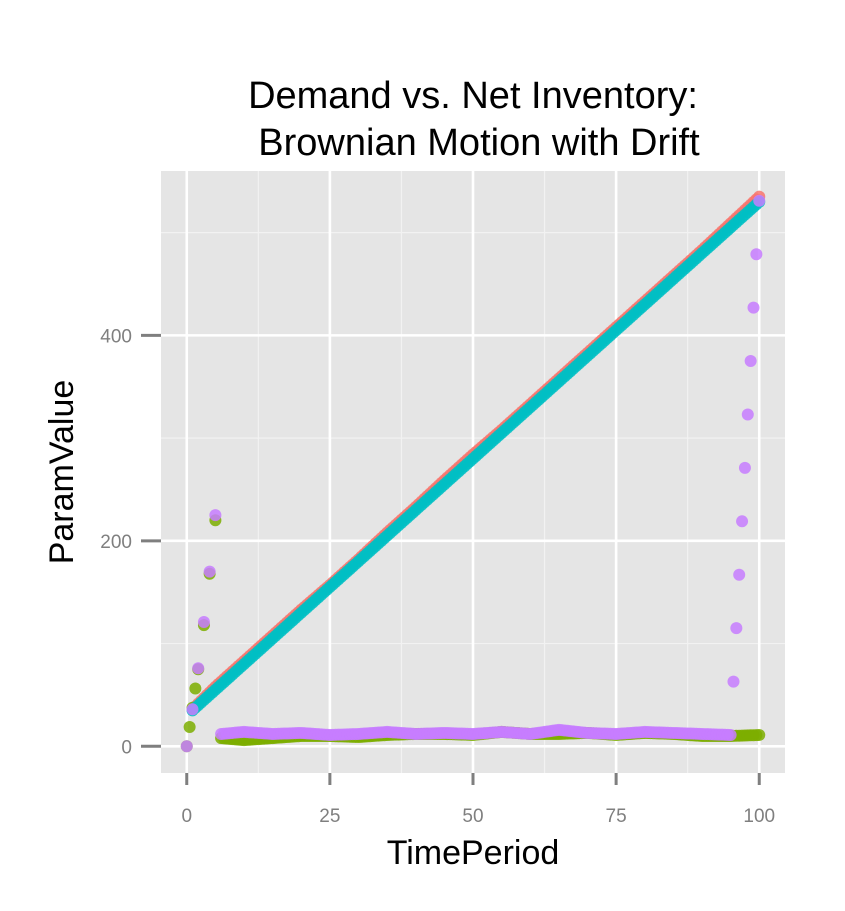 Image resolution: width=845 pixels, height=911 pixels. I want to click on x-tick-label: 100, so click(759, 816).